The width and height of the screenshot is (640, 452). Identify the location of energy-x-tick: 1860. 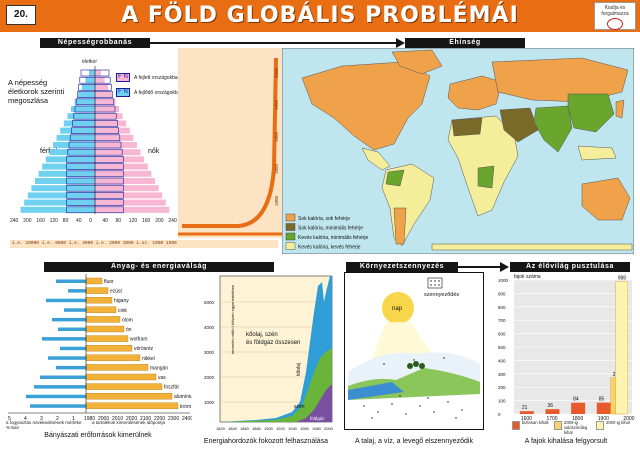
(245, 428).